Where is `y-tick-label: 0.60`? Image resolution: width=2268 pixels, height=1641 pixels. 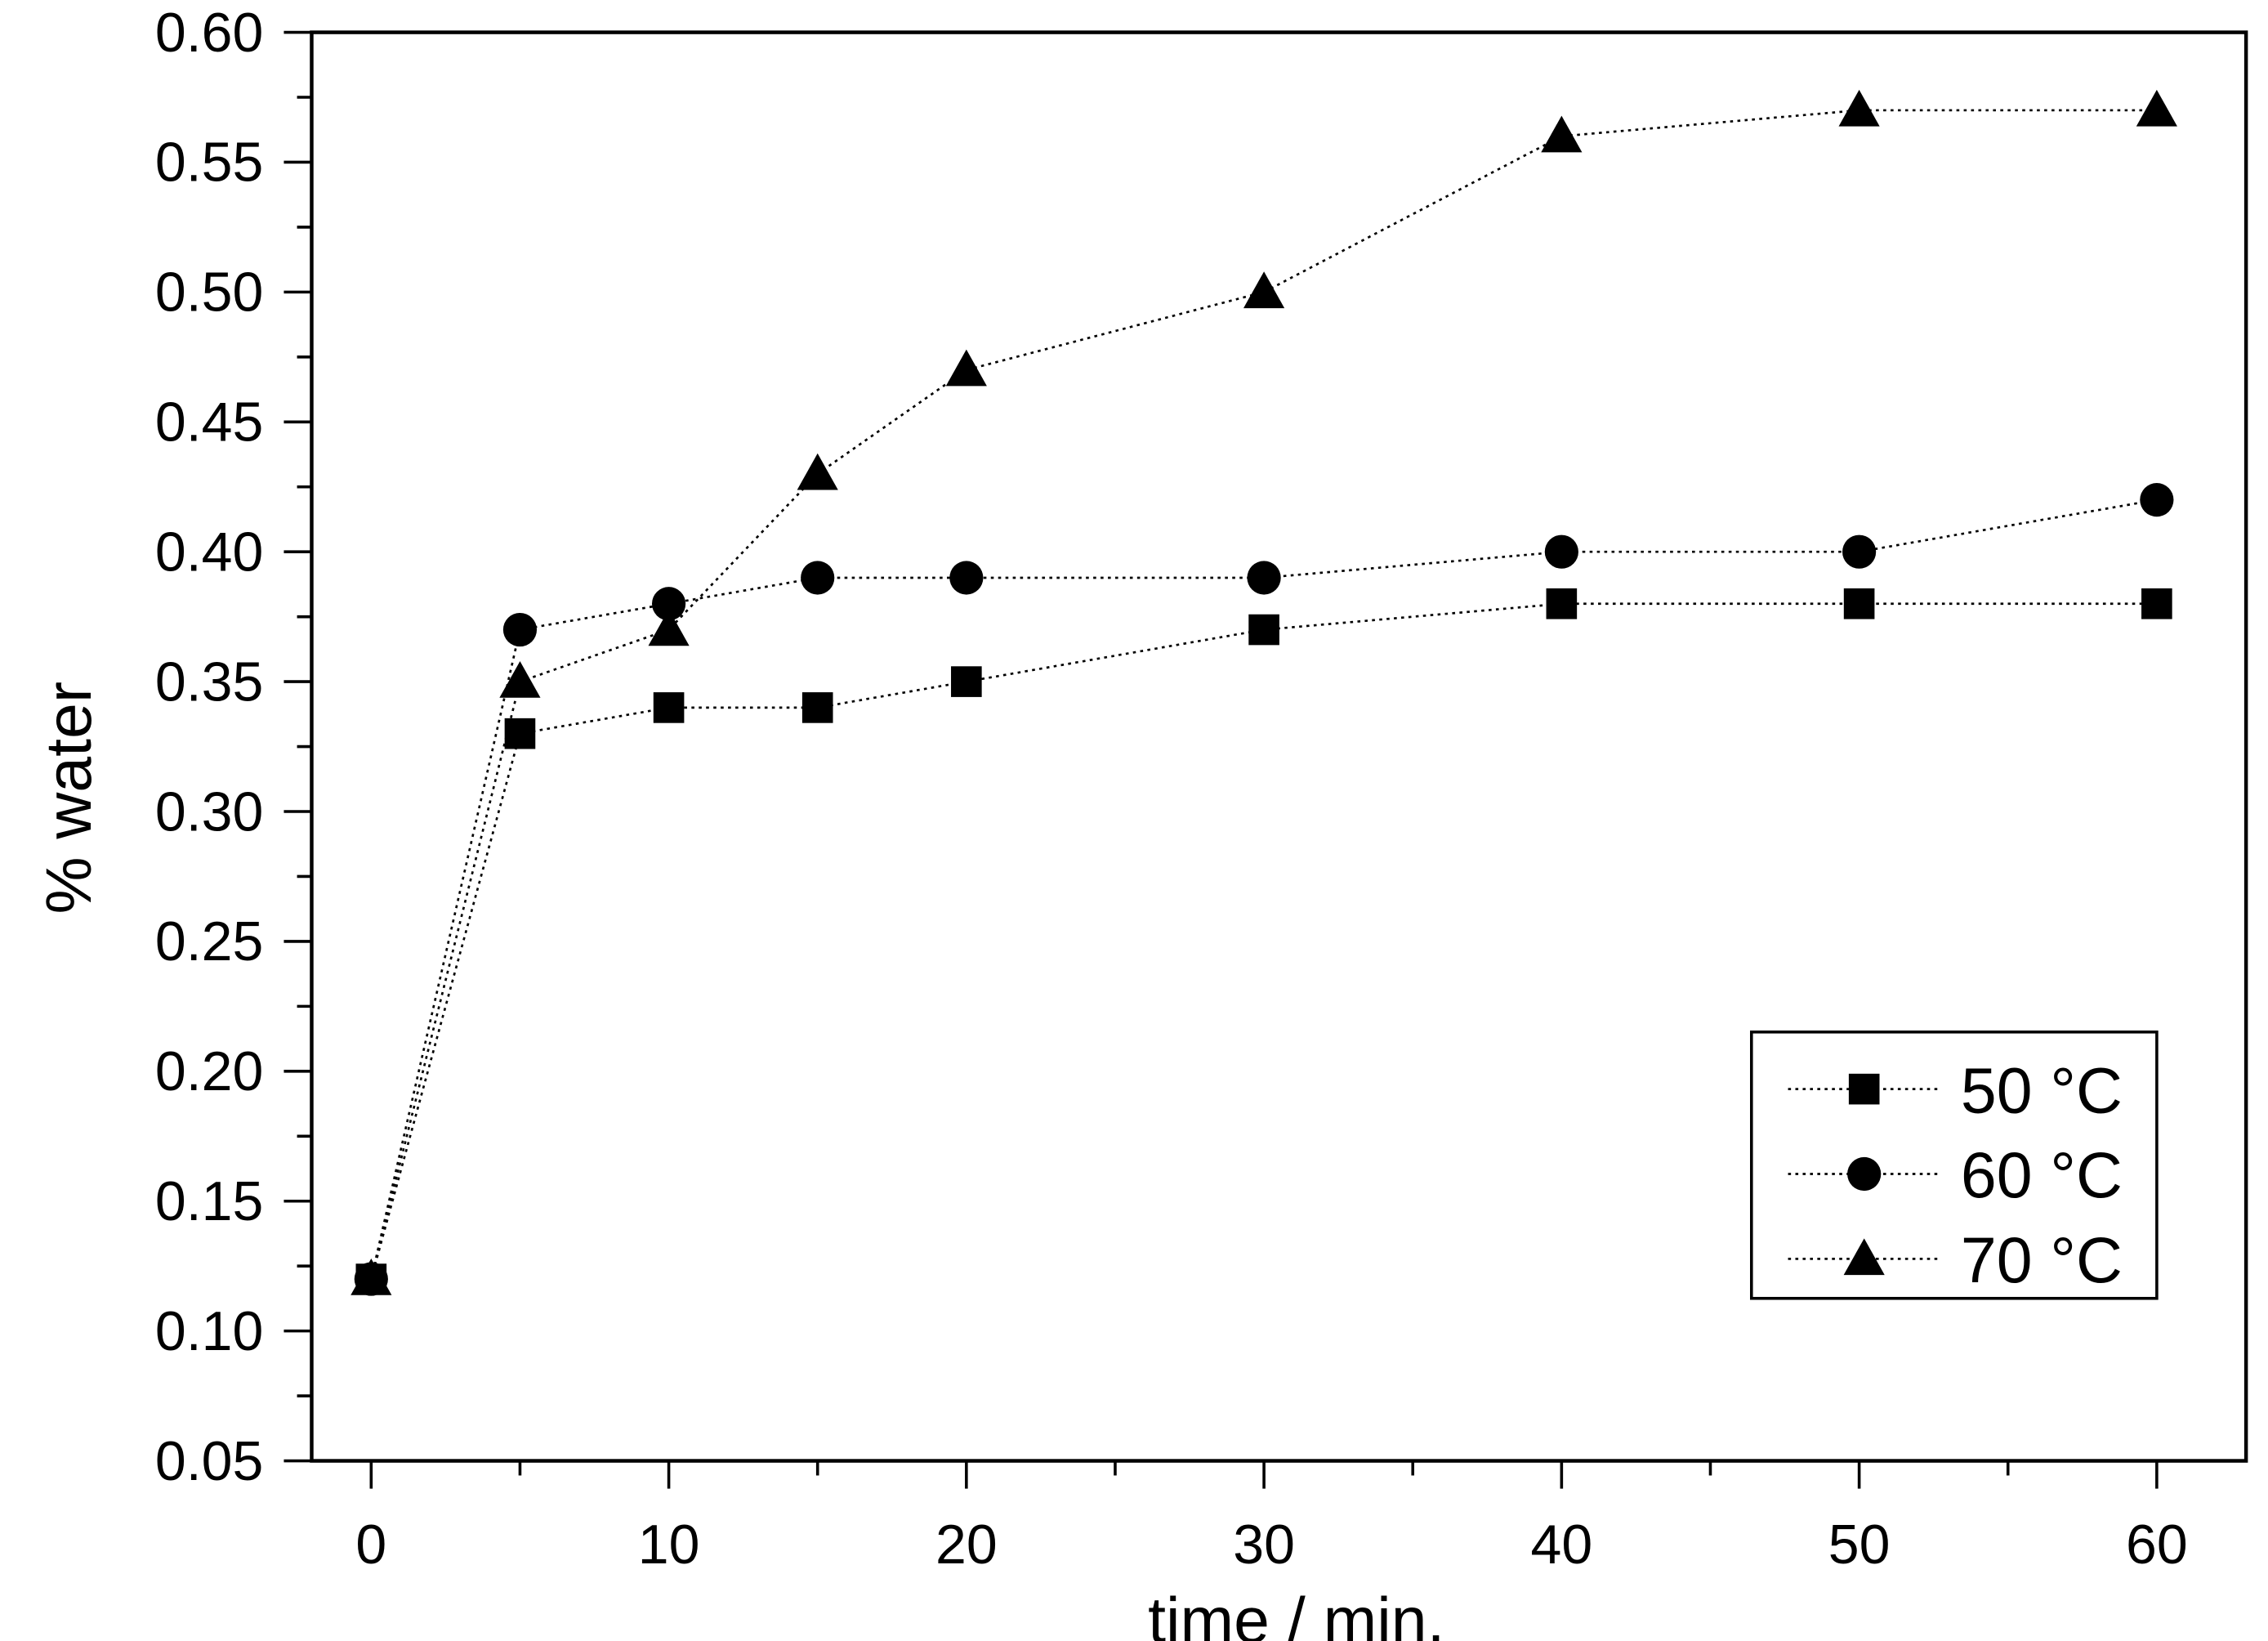 y-tick-label: 0.60 is located at coordinates (209, 33).